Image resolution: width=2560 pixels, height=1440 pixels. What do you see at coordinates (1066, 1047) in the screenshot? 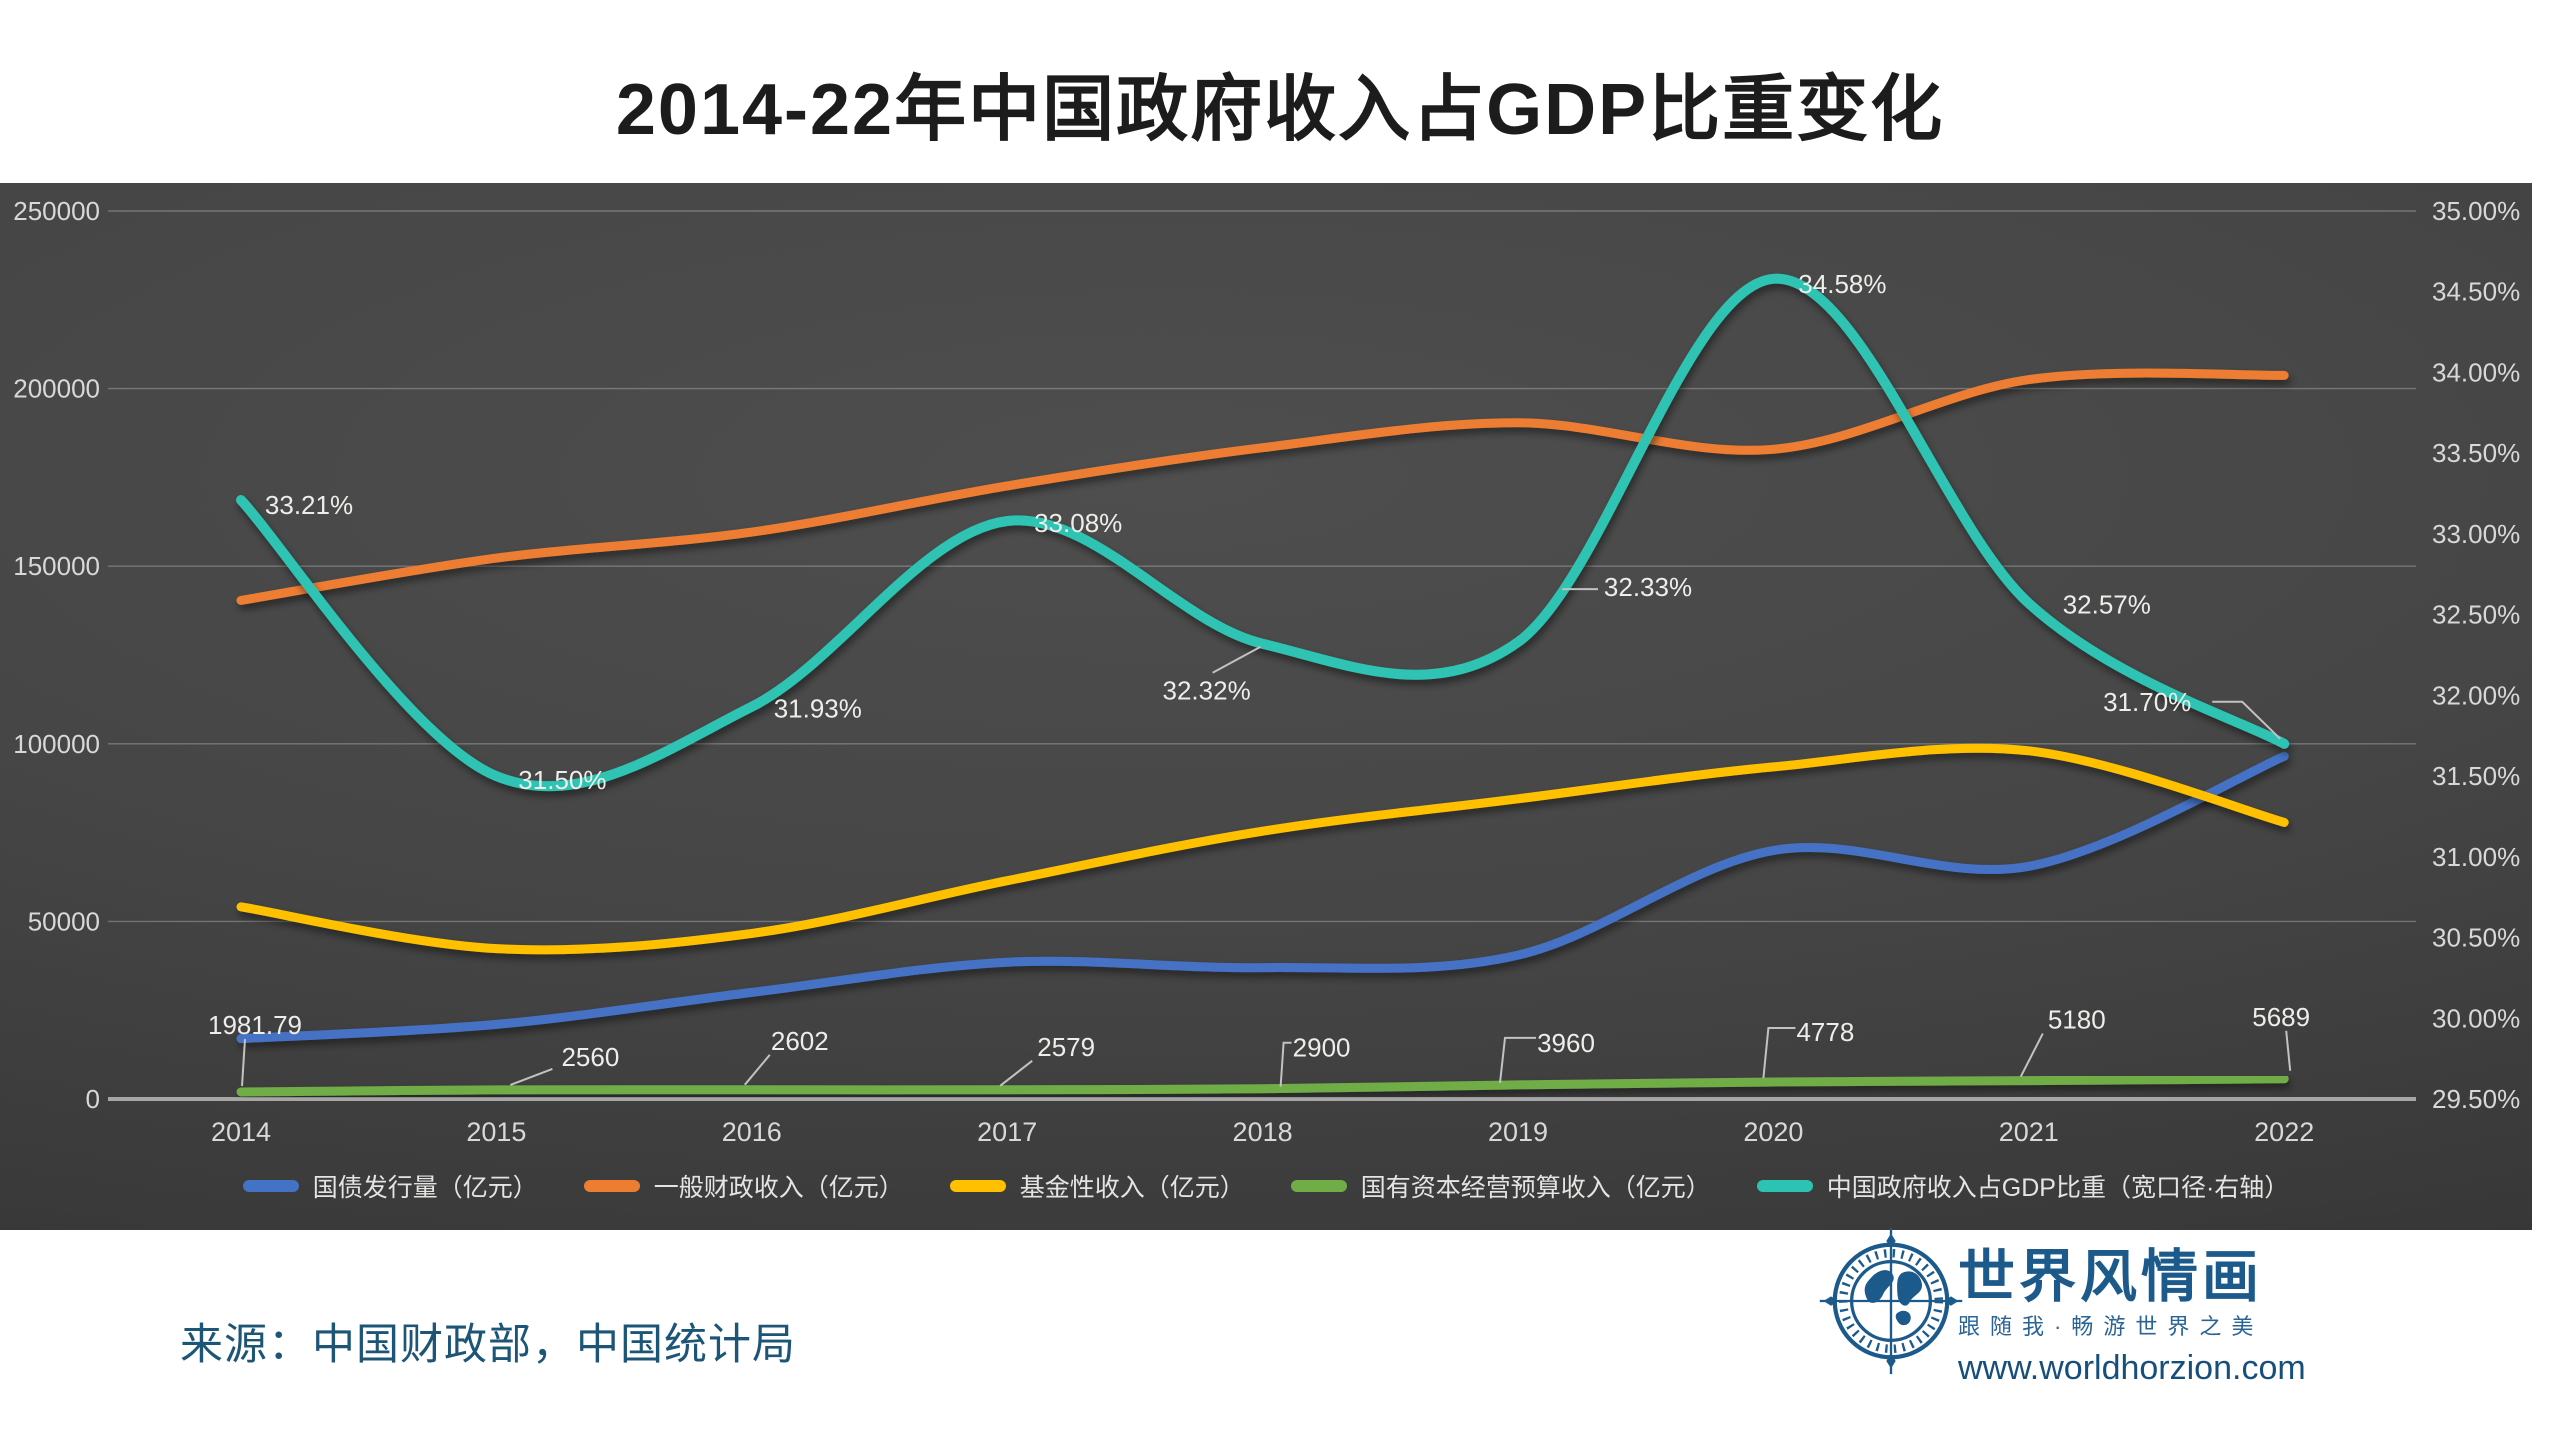
I see `data-label: 2579` at bounding box center [1066, 1047].